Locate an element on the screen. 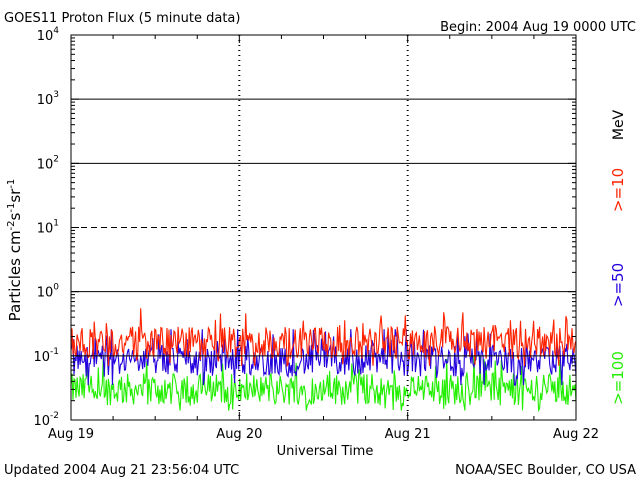 The height and width of the screenshot is (480, 640). x-tick-label: Aug 22 is located at coordinates (576, 434).